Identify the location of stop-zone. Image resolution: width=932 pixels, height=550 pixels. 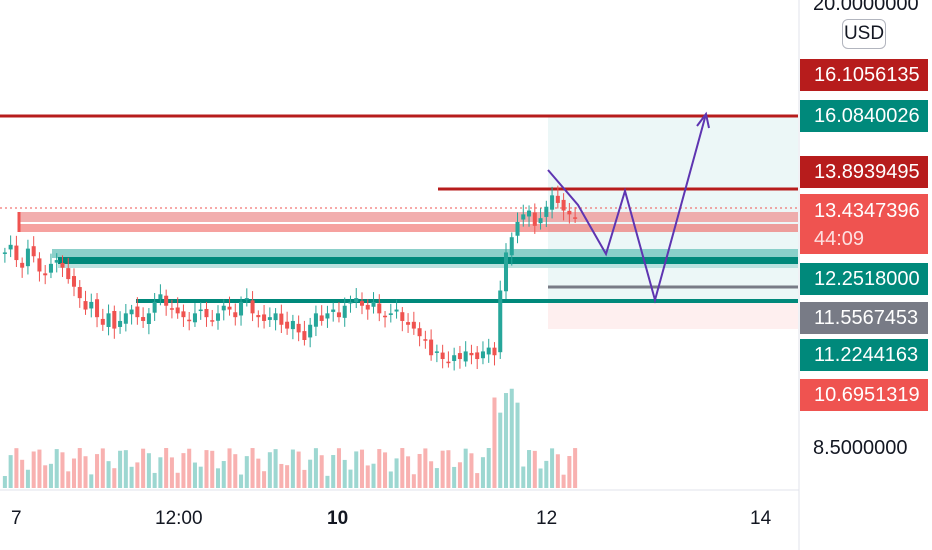
(673, 315).